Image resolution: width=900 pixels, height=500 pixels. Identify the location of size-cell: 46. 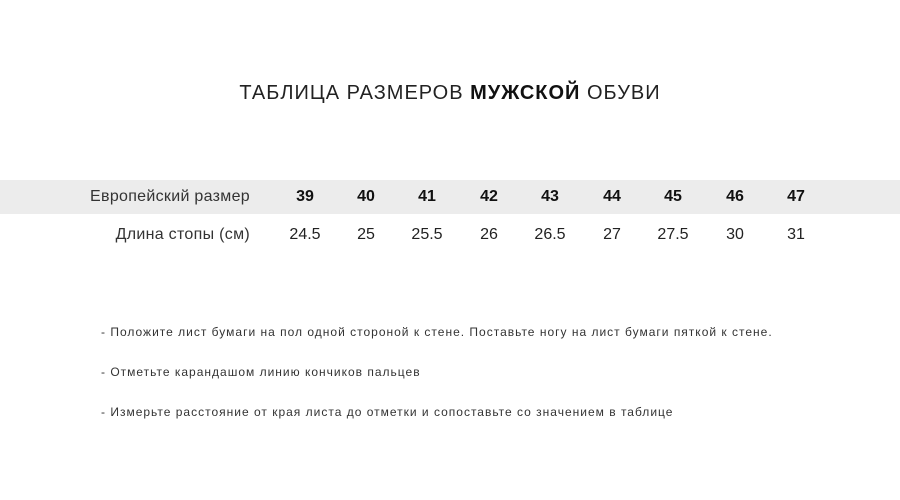
(735, 196).